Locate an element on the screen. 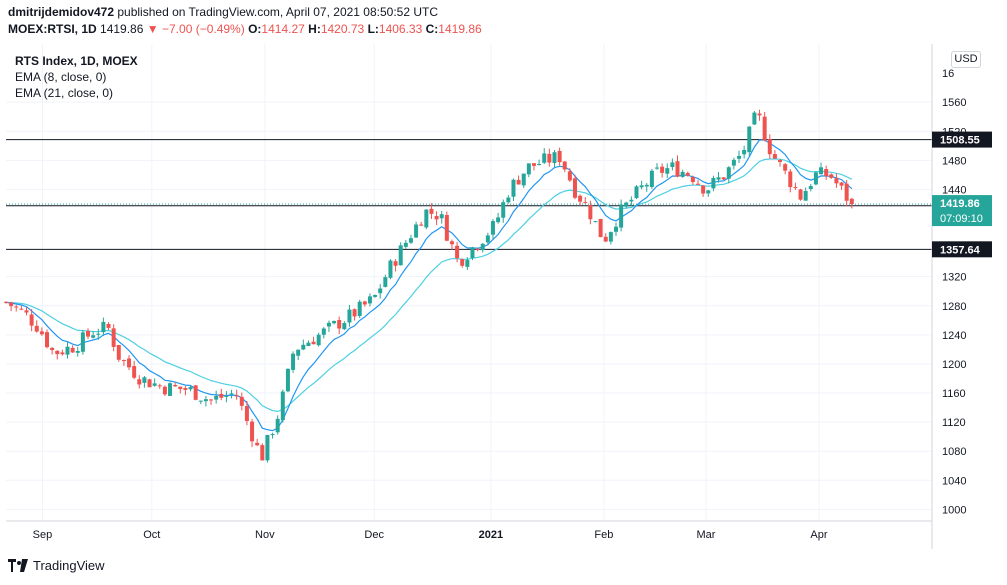 Image resolution: width=1007 pixels, height=585 pixels. x-tick-label: 2021 is located at coordinates (491, 535).